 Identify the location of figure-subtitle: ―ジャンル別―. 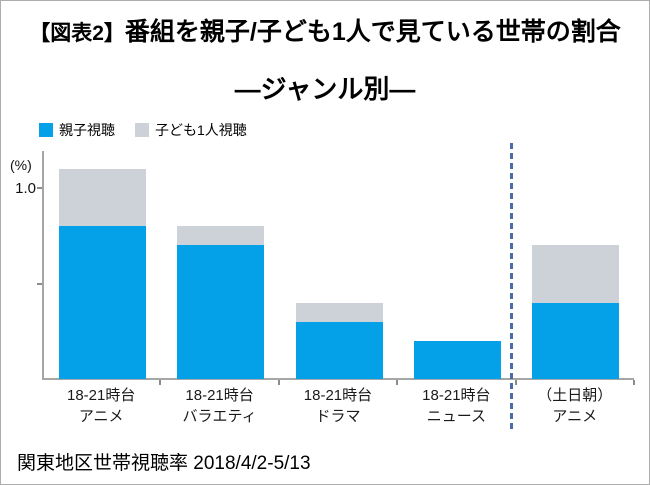
(325, 89).